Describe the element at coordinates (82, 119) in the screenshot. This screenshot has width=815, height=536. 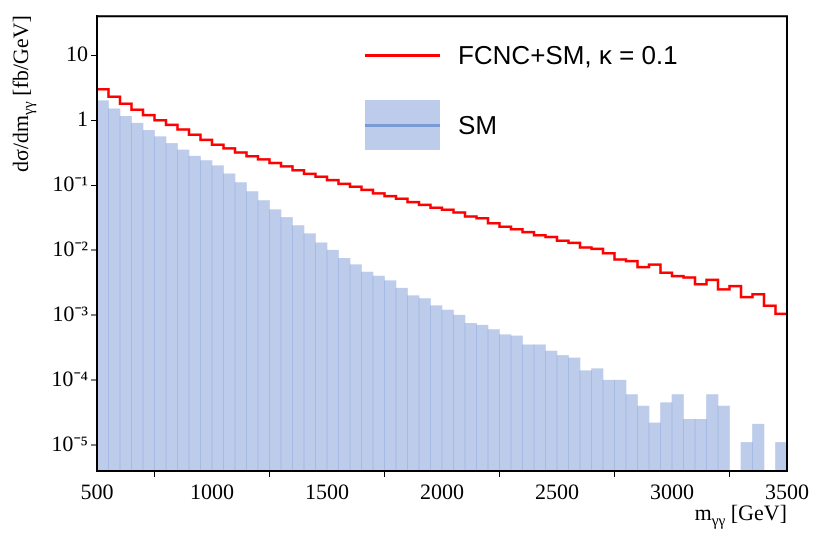
I see `y-tick-label: 1` at that location.